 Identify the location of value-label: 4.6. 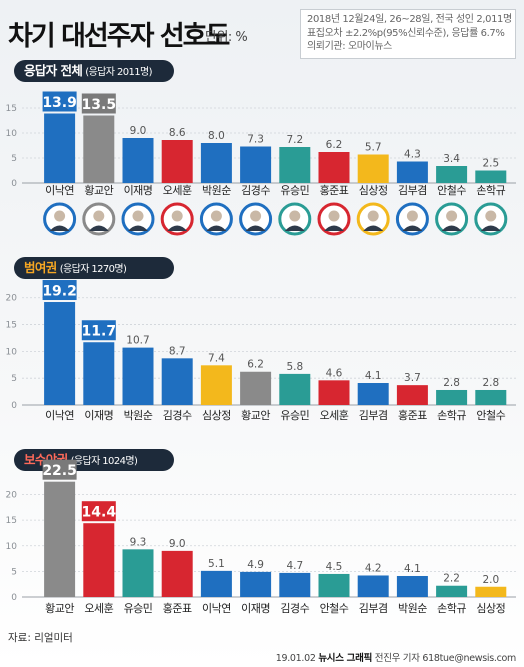
(334, 373).